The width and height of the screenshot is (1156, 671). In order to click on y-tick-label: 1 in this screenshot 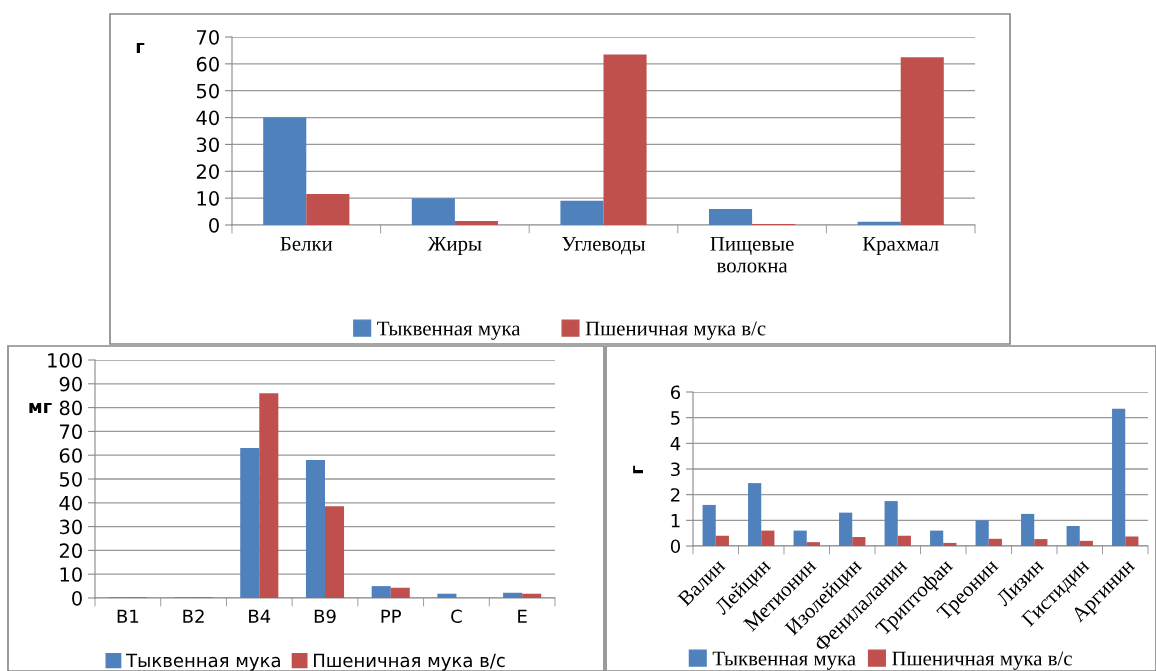, I will do `click(675, 521)`.